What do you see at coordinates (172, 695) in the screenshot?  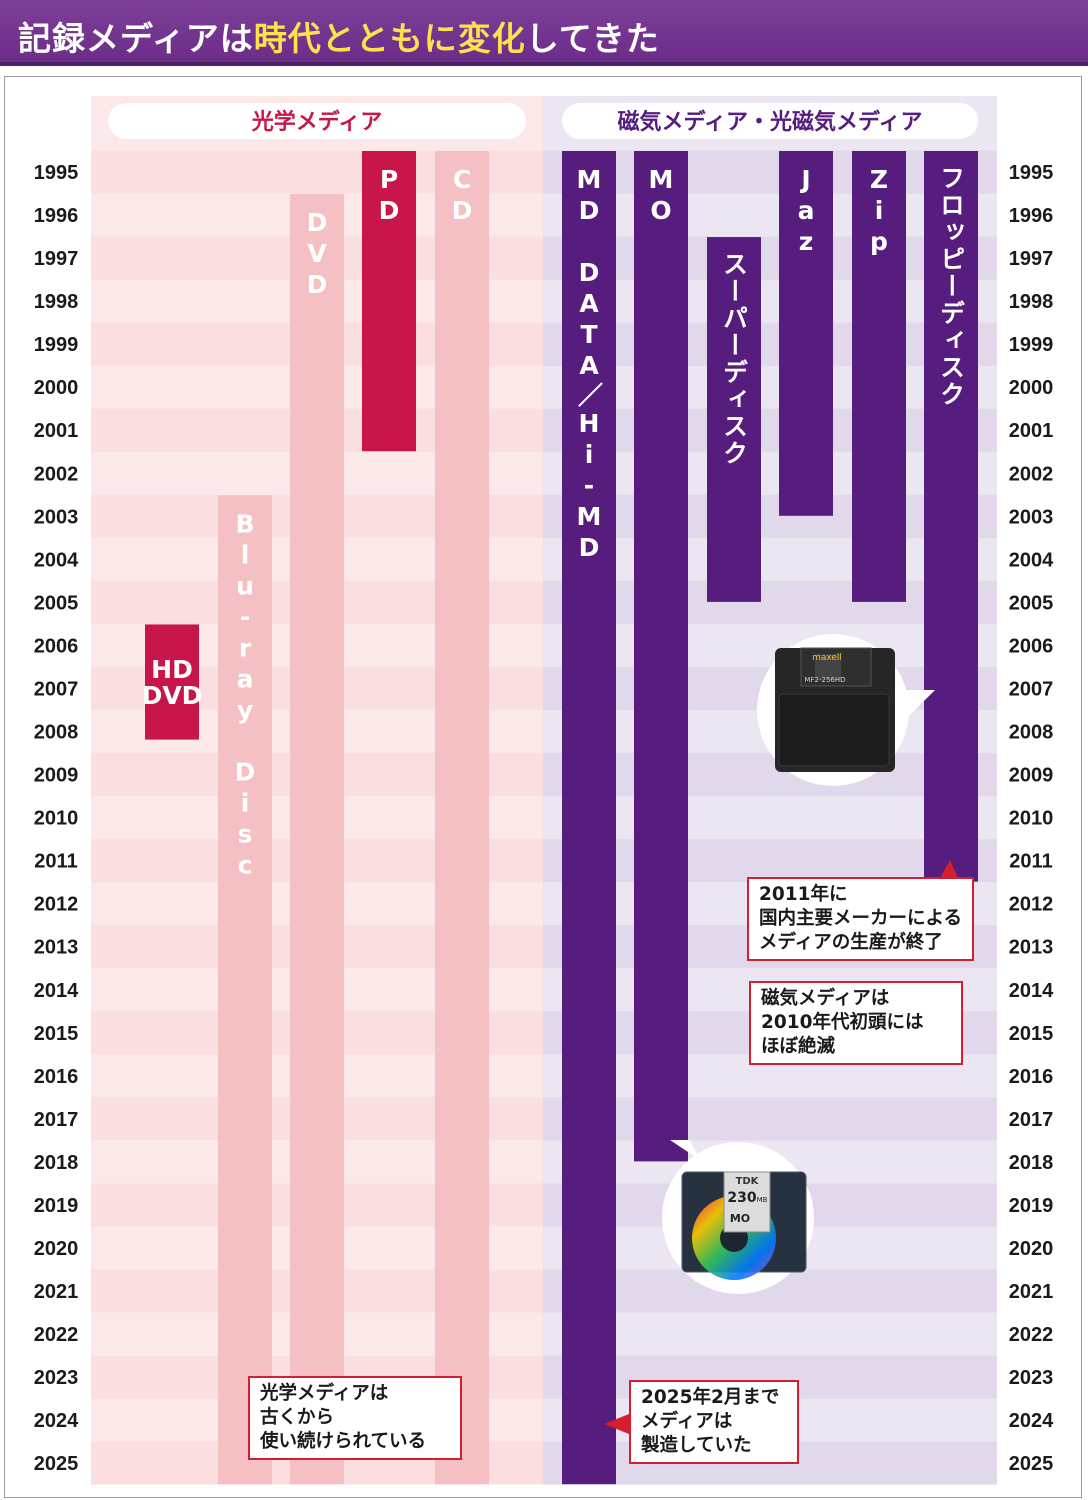 I see `bar-label-hd-dvd: DVD` at bounding box center [172, 695].